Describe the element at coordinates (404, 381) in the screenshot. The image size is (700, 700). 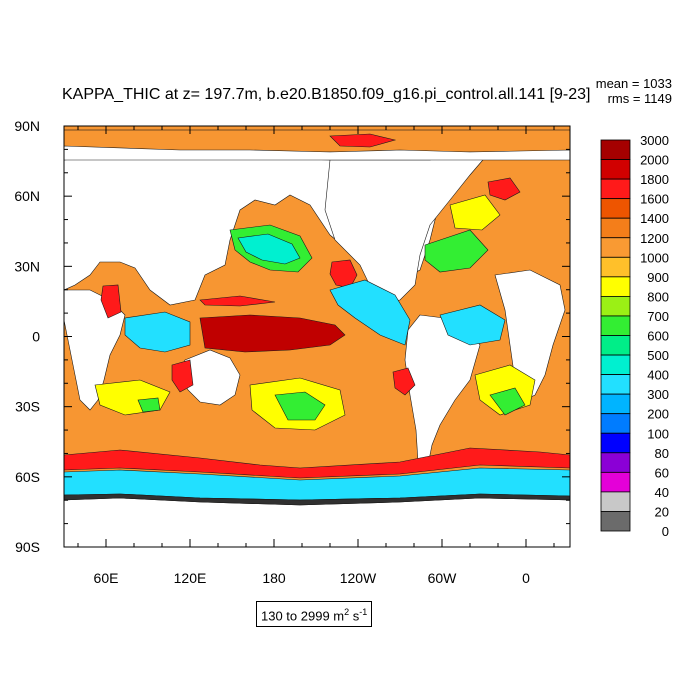
I see `south-pacific-red` at that location.